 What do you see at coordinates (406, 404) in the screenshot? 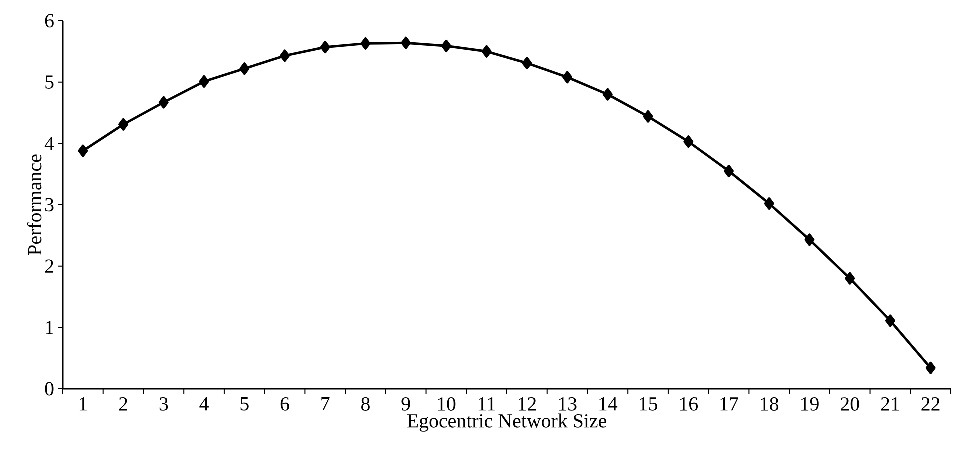
I see `x-tick-label: 9` at bounding box center [406, 404].